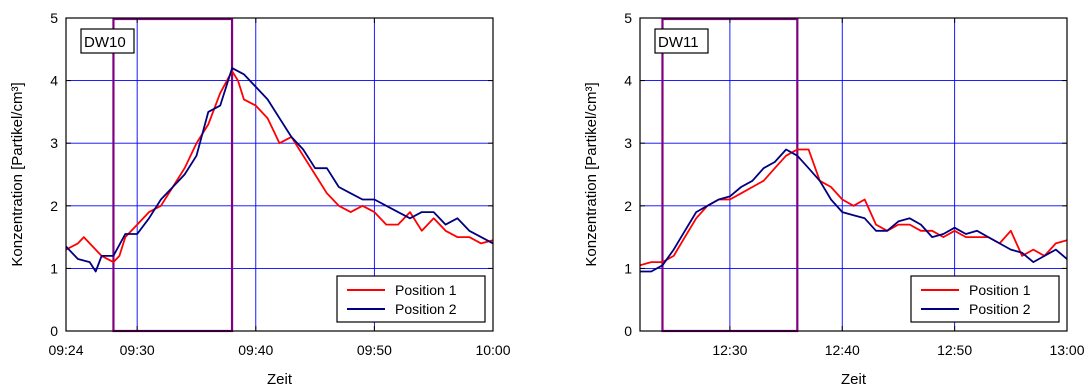  Describe the element at coordinates (105, 42) in the screenshot. I see `panel-label: DW10` at that location.